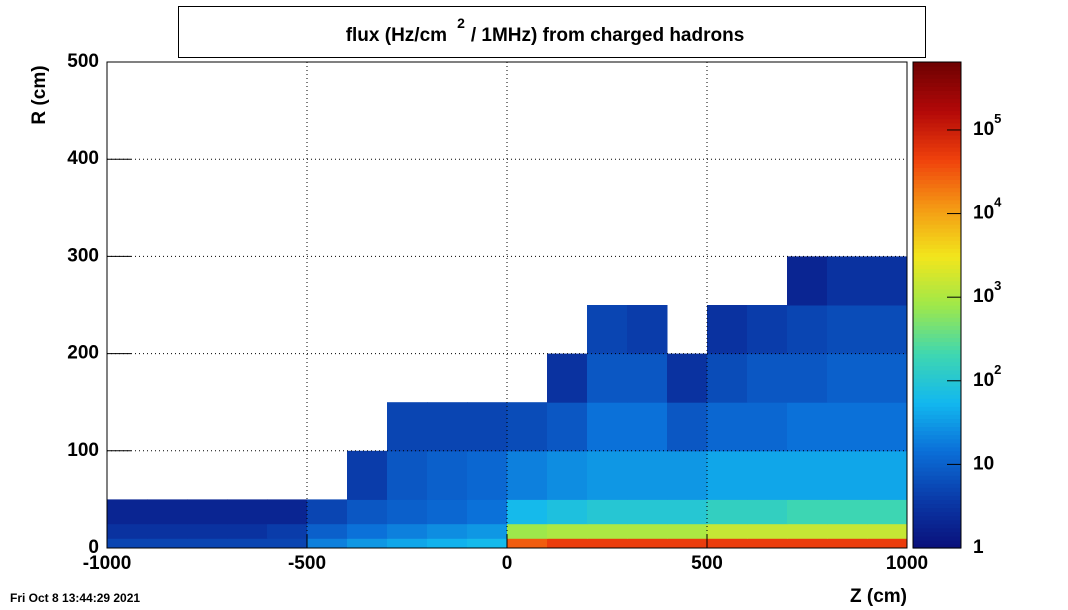 This screenshot has width=1068, height=610. What do you see at coordinates (396, 35) in the screenshot?
I see `title-part: flux (Hz/cm` at bounding box center [396, 35].